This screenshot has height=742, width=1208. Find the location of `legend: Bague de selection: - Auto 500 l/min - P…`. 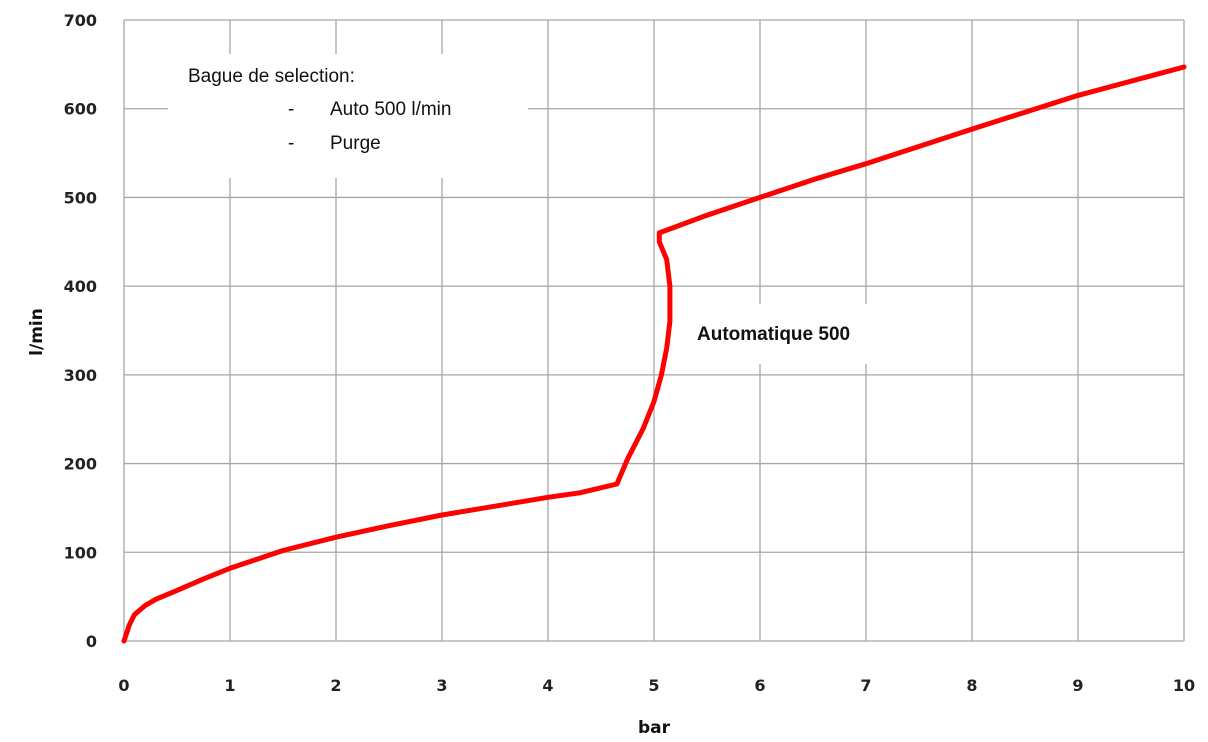

legend: Bague de selection: - Auto 500 l/min - P… is located at coordinates (348, 116).